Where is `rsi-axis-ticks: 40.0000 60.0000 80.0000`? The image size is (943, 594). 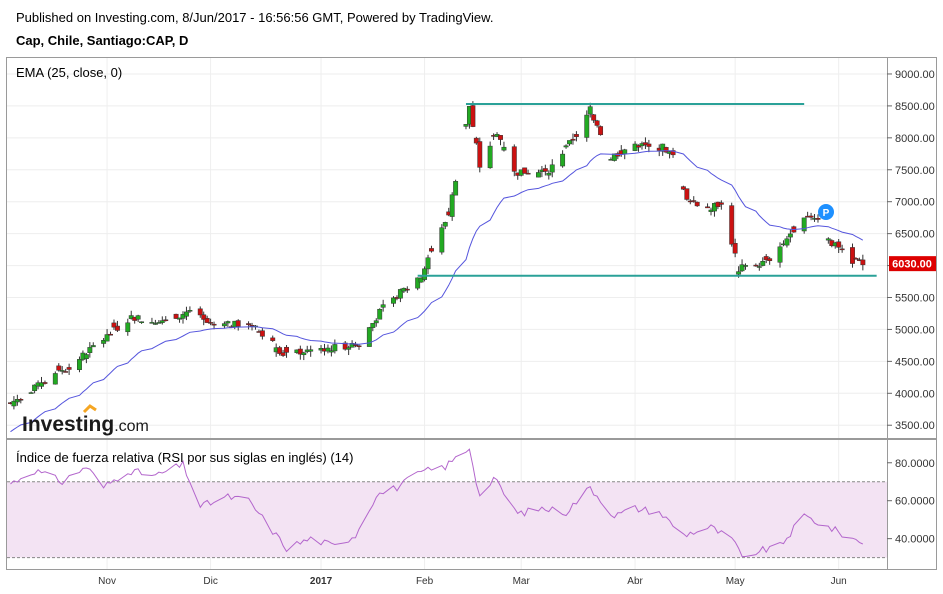 rsi-axis-ticks: 40.0000 60.0000 80.0000 is located at coordinates (911, 502).